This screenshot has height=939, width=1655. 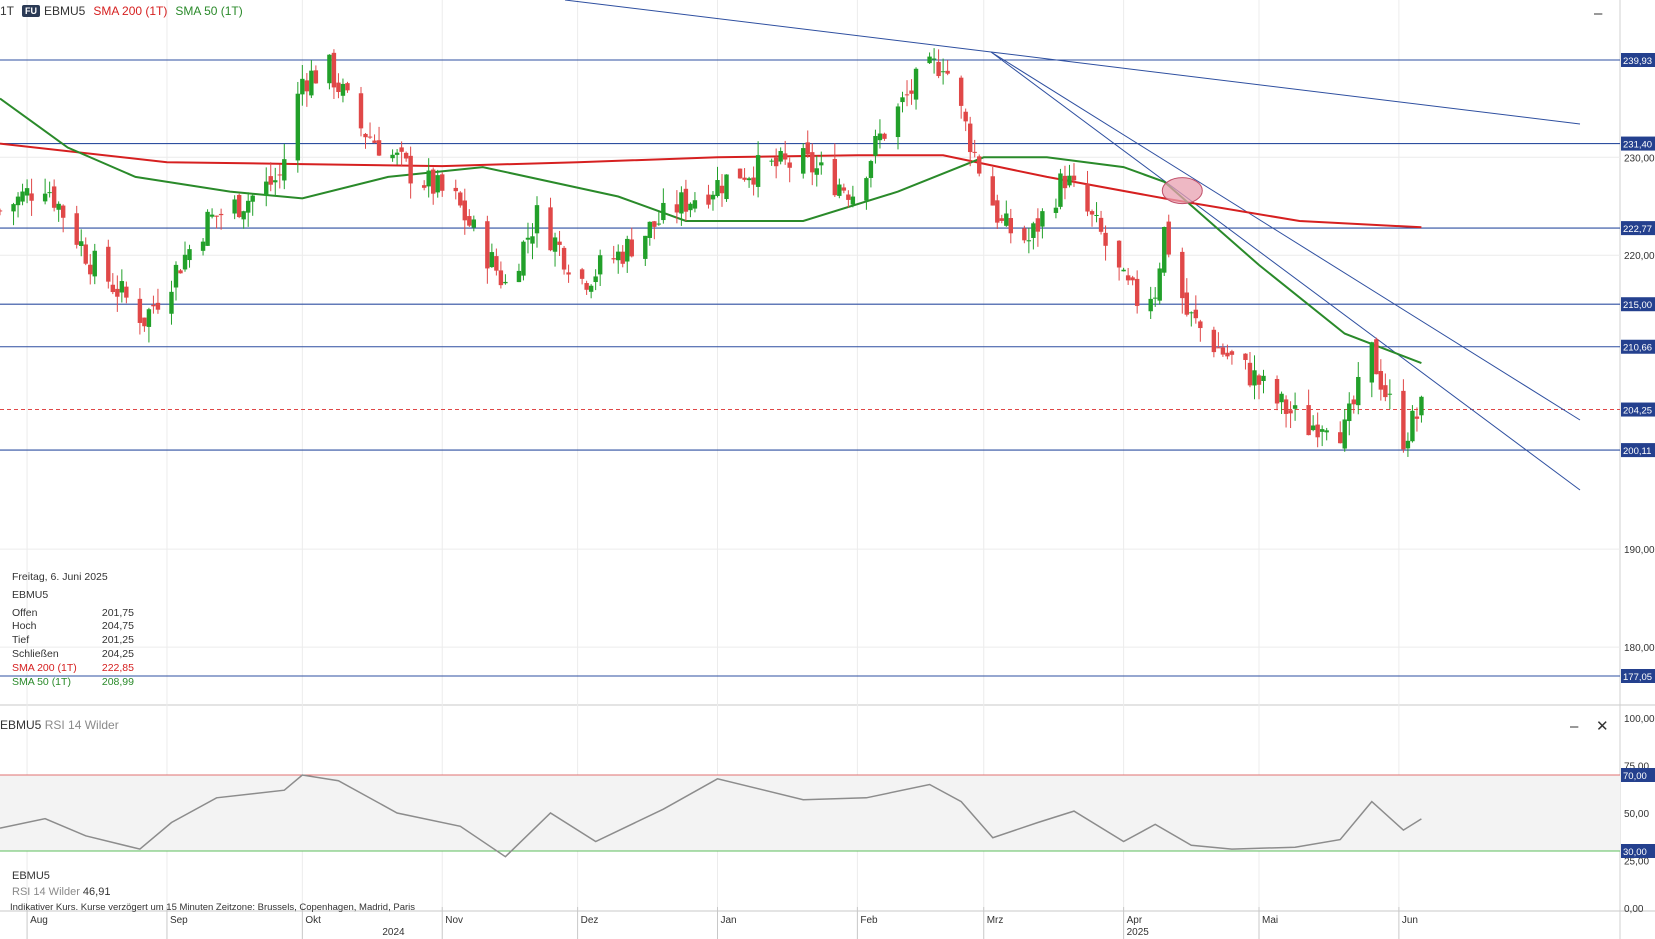 I want to click on minimize-rsi-button: –, so click(x=1574, y=726).